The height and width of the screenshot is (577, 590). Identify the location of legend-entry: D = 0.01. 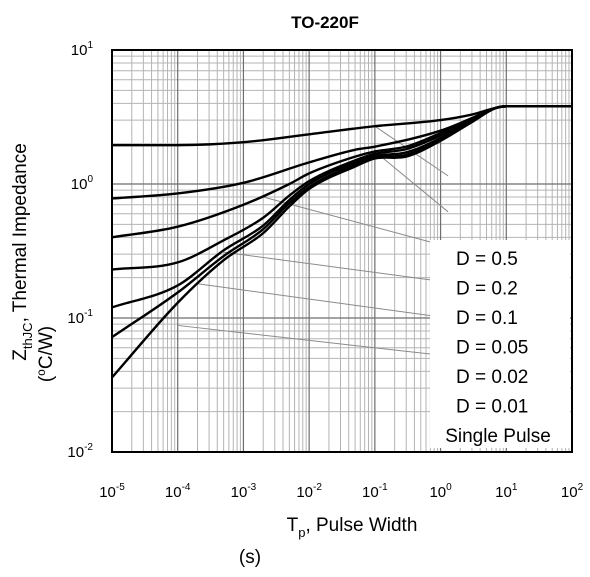
(492, 407).